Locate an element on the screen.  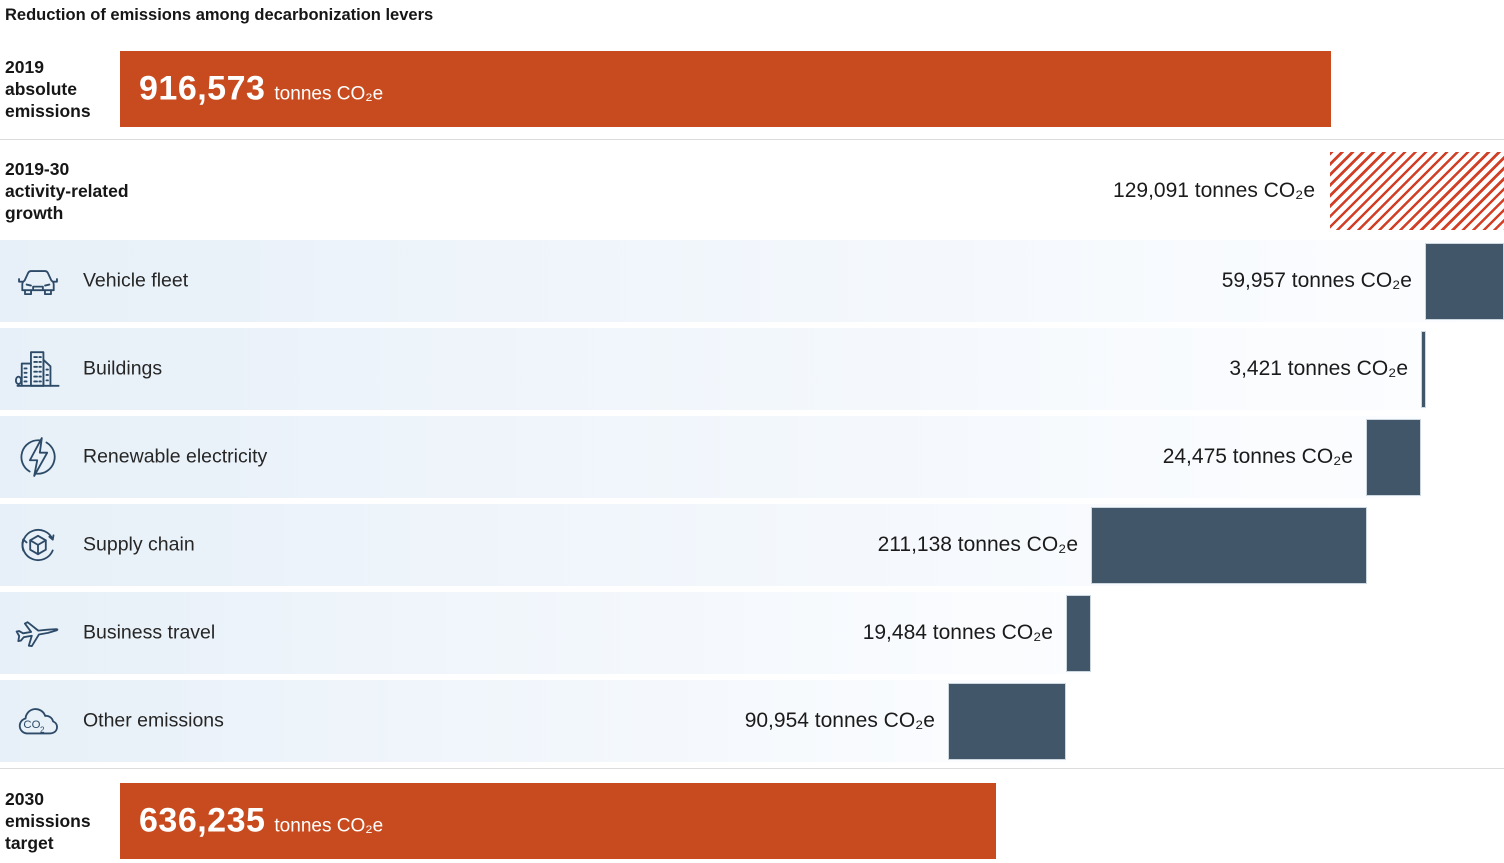
lever-row-supply-chain: Supply chain 211,138 tonnes CO₂e is located at coordinates (752, 545).